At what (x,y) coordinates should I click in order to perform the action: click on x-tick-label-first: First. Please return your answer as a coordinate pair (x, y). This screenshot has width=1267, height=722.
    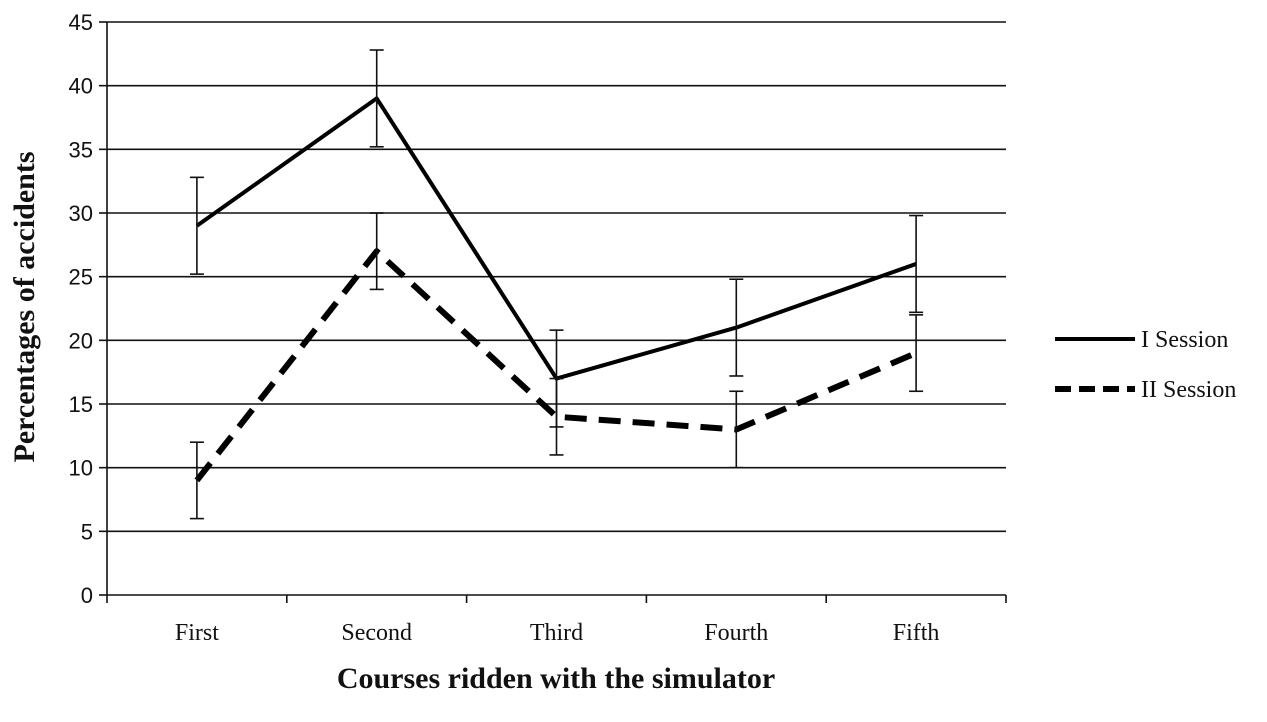
    Looking at the image, I should click on (197, 633).